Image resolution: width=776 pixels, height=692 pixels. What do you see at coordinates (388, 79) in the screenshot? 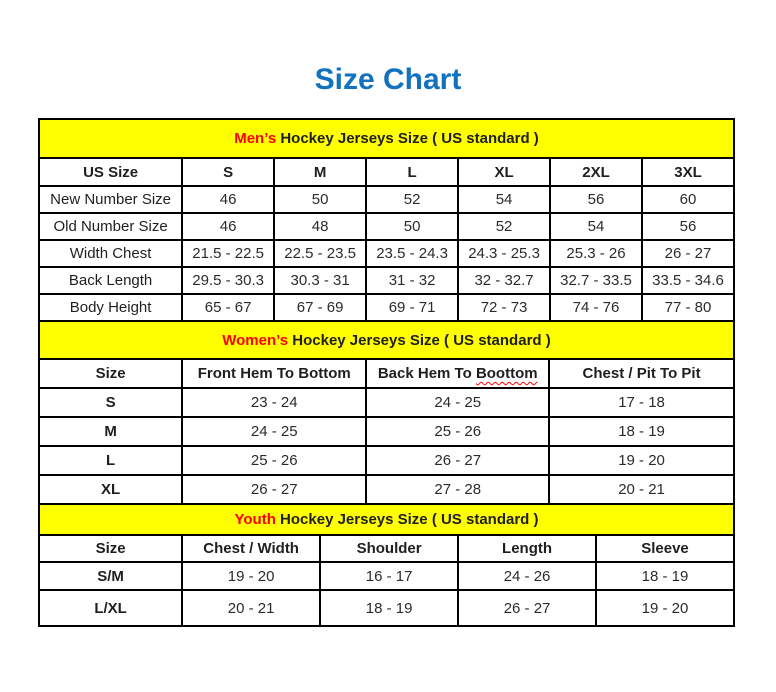
I see `page-title: Size Chart` at bounding box center [388, 79].